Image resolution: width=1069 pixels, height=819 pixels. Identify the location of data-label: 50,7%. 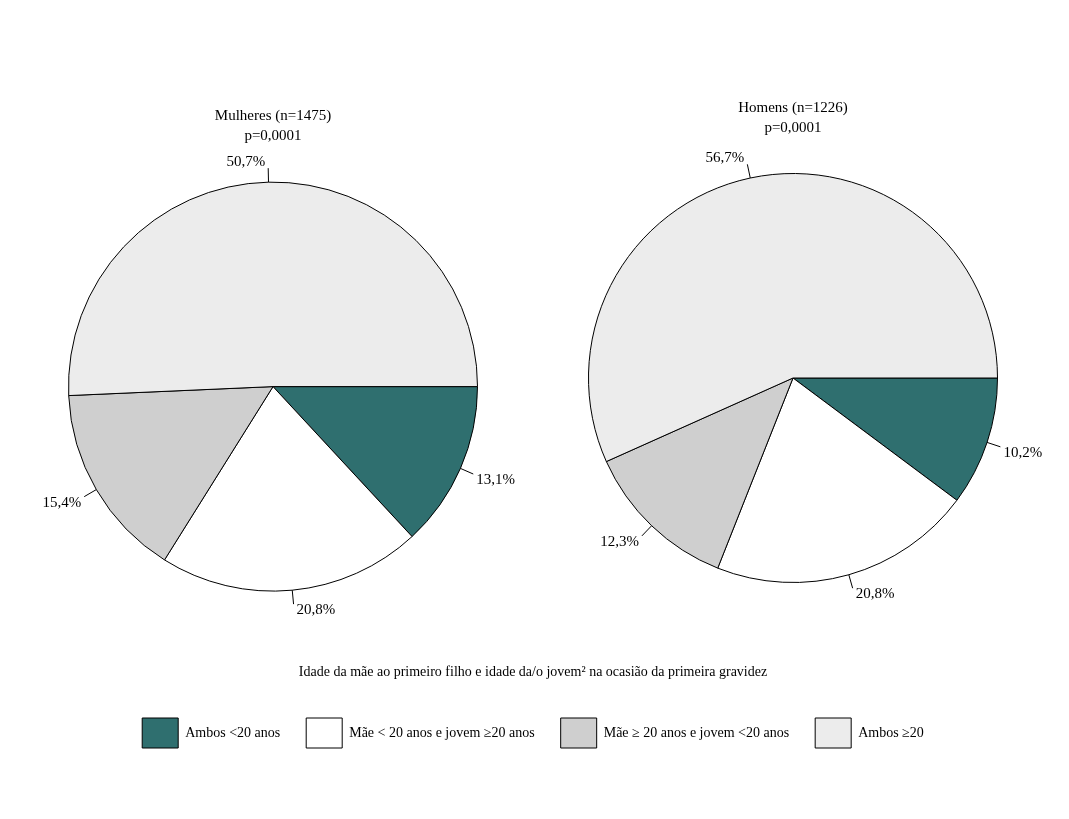
(246, 161).